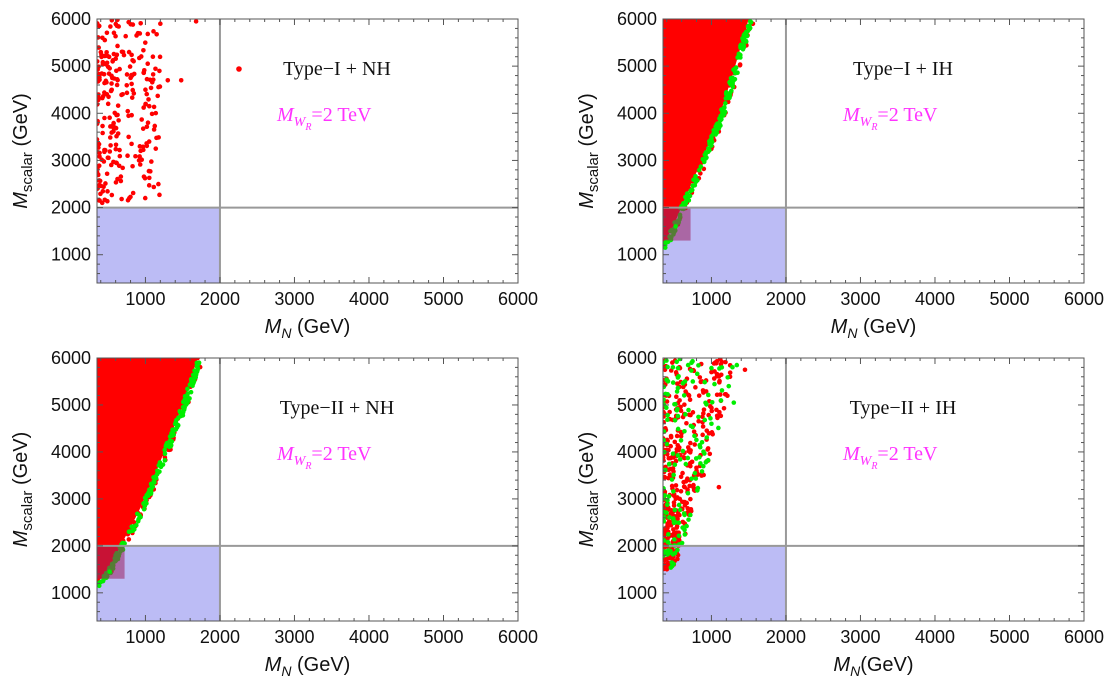  Describe the element at coordinates (158, 245) in the screenshot. I see `excluded-region` at that location.